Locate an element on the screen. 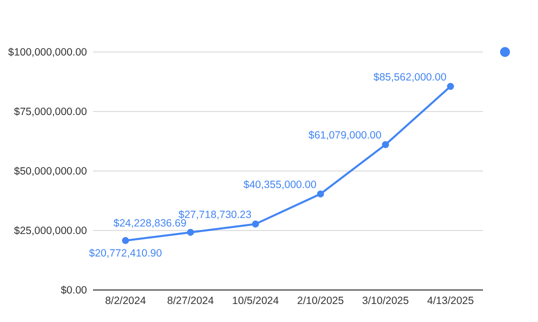  data-label: $61,079,000.00 is located at coordinates (345, 136).